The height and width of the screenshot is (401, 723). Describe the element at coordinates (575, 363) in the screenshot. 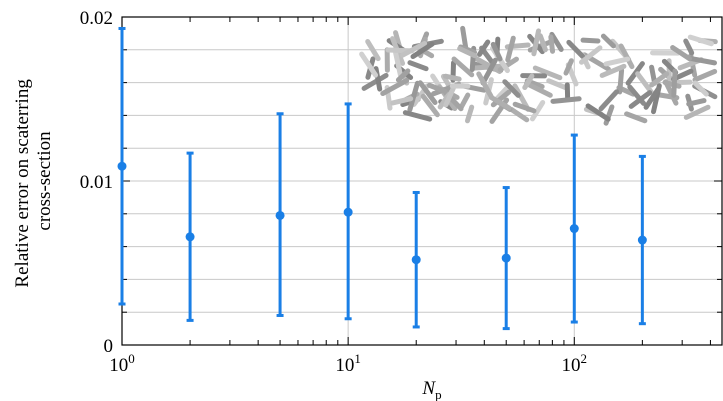

I see `x-tick-label: 10²` at that location.